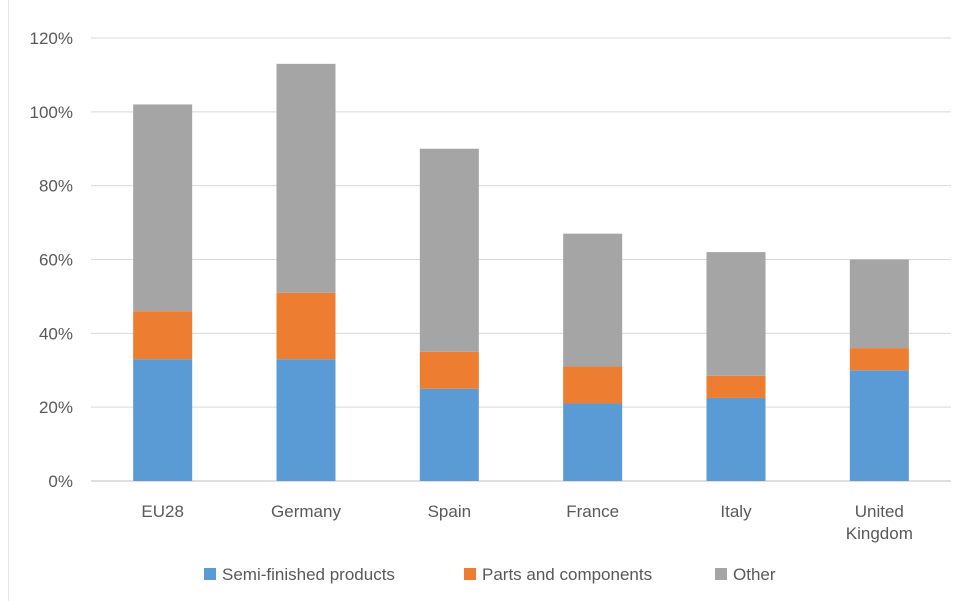 Image resolution: width=963 pixels, height=601 pixels. I want to click on bar-spain-parts-and-components, so click(449, 370).